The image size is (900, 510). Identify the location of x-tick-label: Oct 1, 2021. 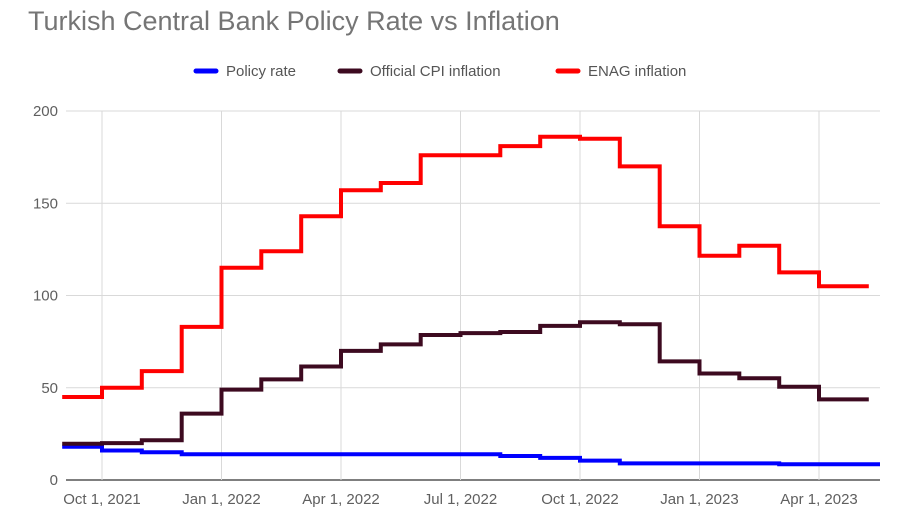
(102, 499).